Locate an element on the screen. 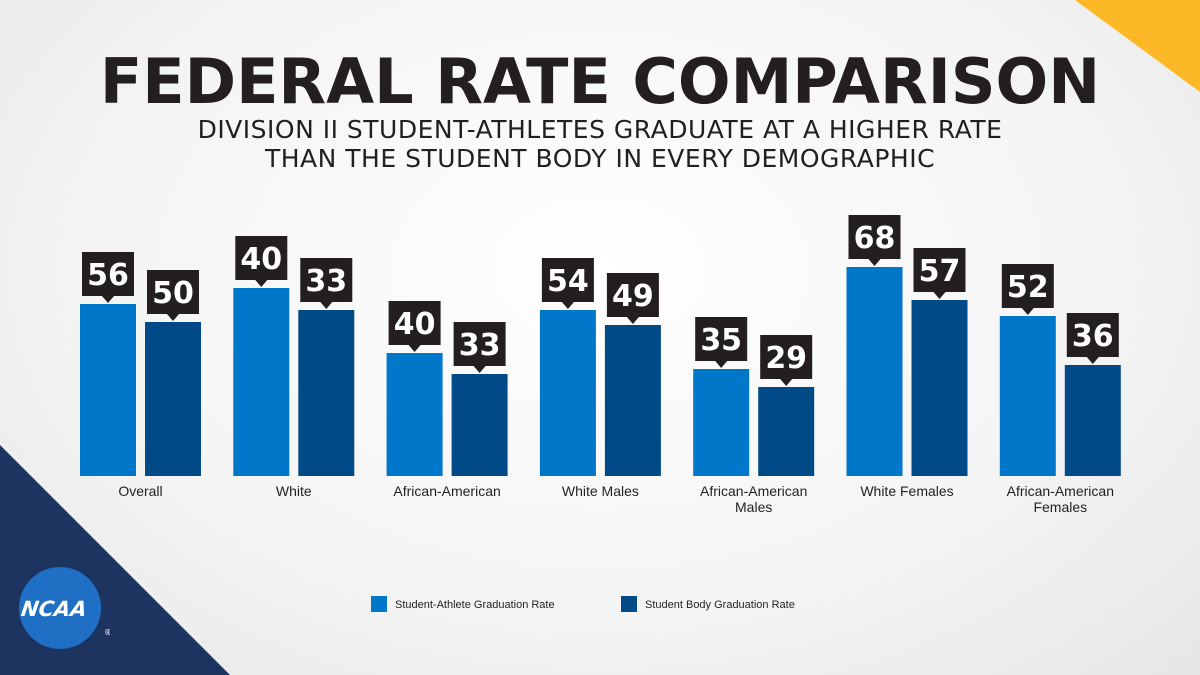 The height and width of the screenshot is (675, 1200). value-label-0-4: 35 is located at coordinates (721, 340).